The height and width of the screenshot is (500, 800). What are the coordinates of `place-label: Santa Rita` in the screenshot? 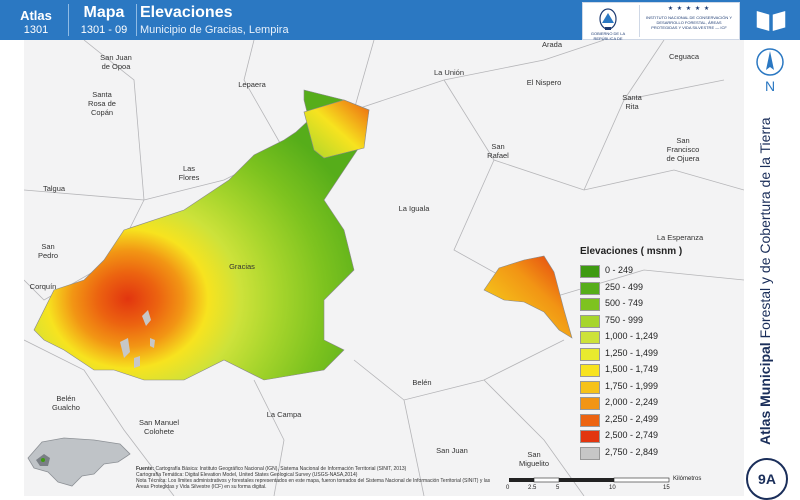 It's located at (632, 102).